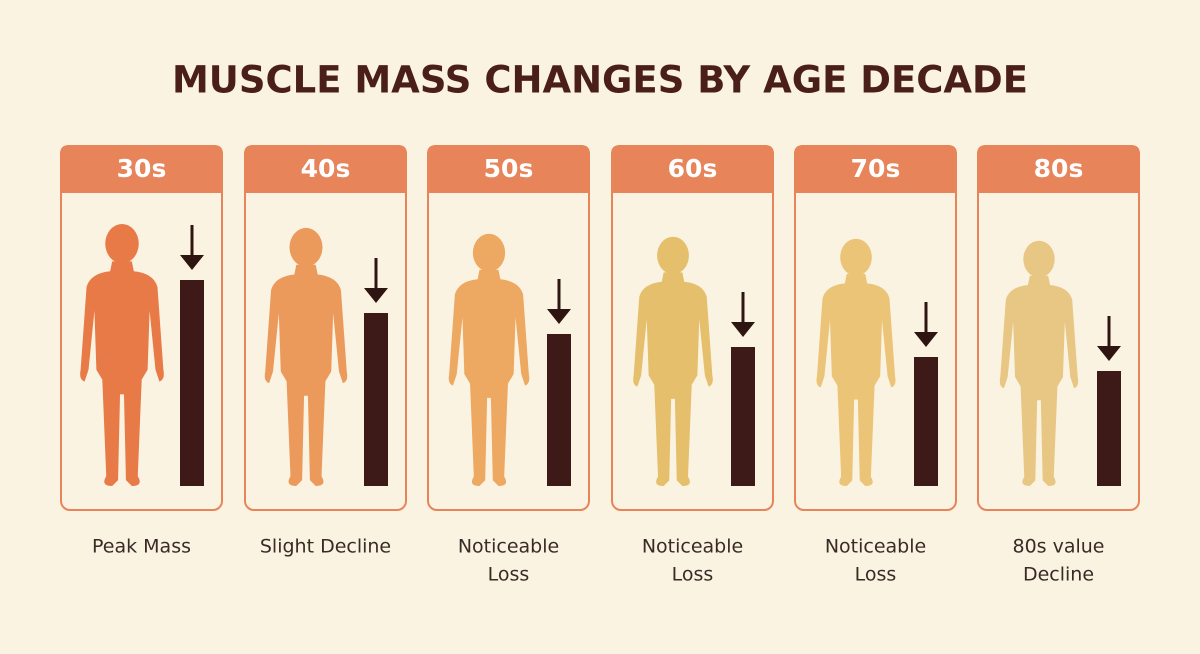 Image resolution: width=1200 pixels, height=654 pixels. I want to click on panel-header-text: 80s, so click(1059, 168).